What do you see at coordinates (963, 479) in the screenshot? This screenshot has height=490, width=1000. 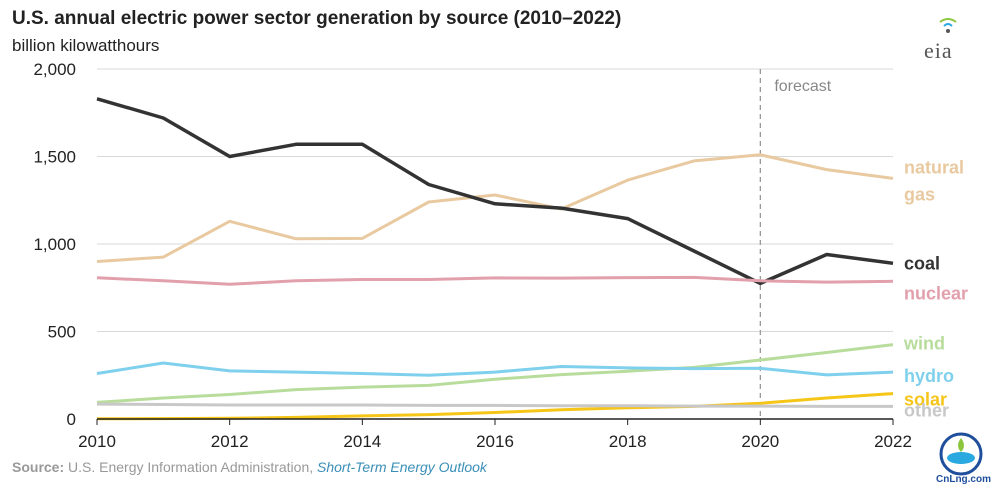 I see `watermark-text: CnLng.com` at bounding box center [963, 479].